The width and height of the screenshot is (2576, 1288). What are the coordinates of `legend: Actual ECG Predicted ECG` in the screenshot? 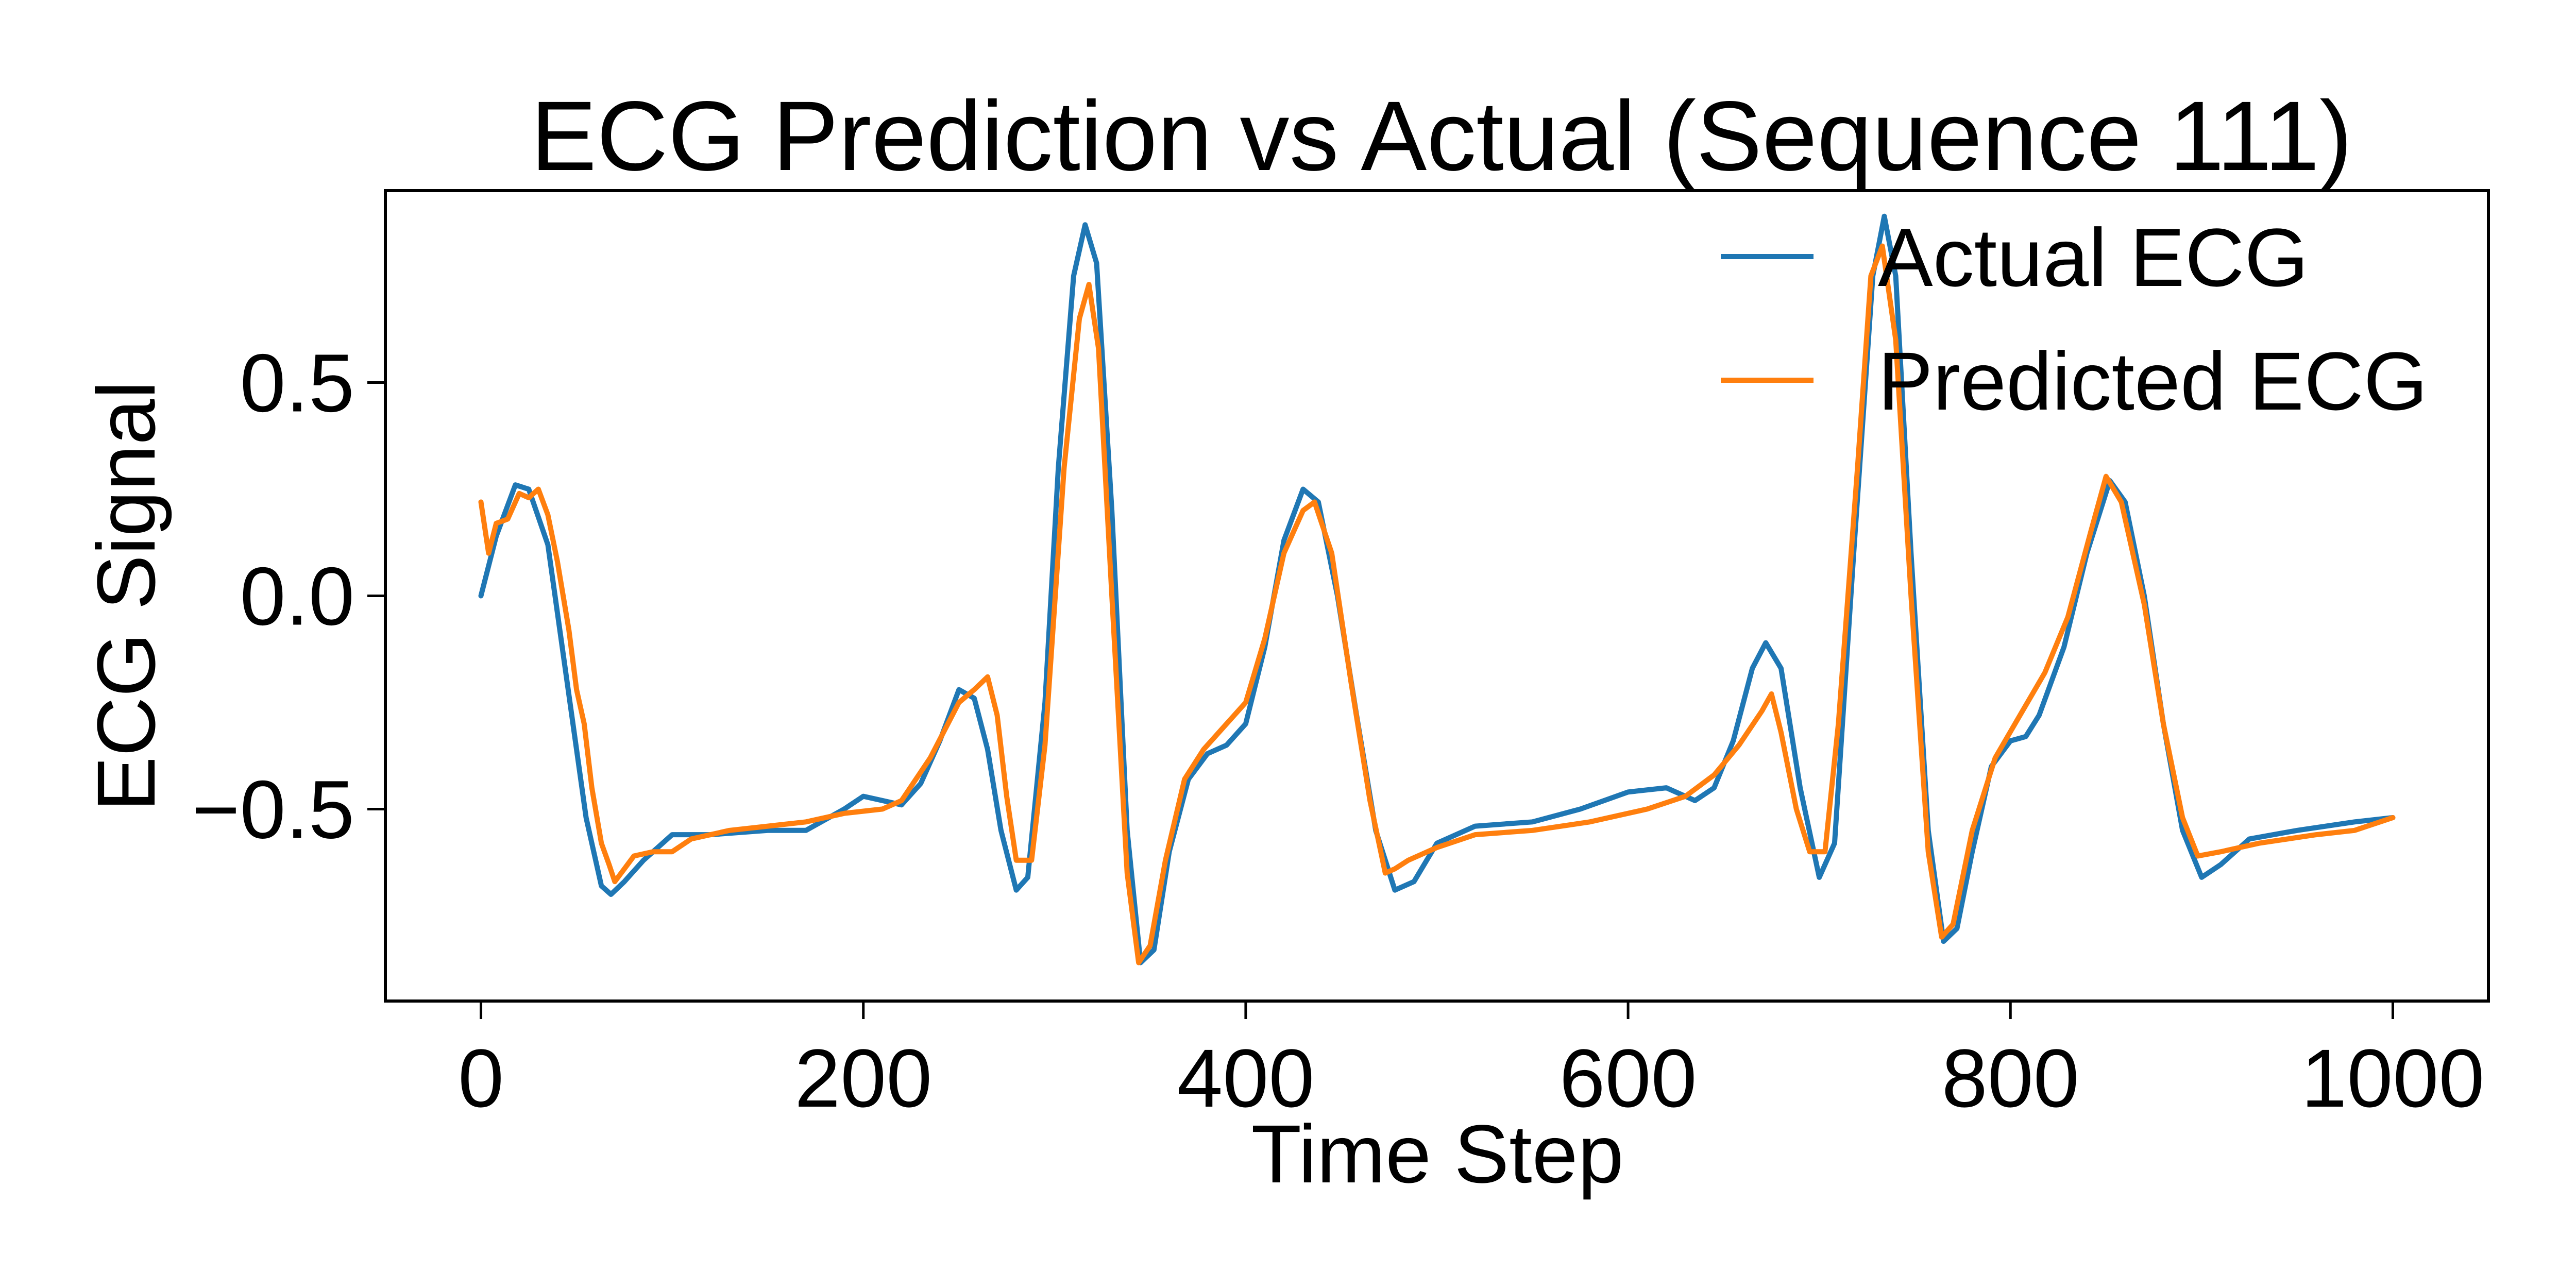 It's located at (2074, 319).